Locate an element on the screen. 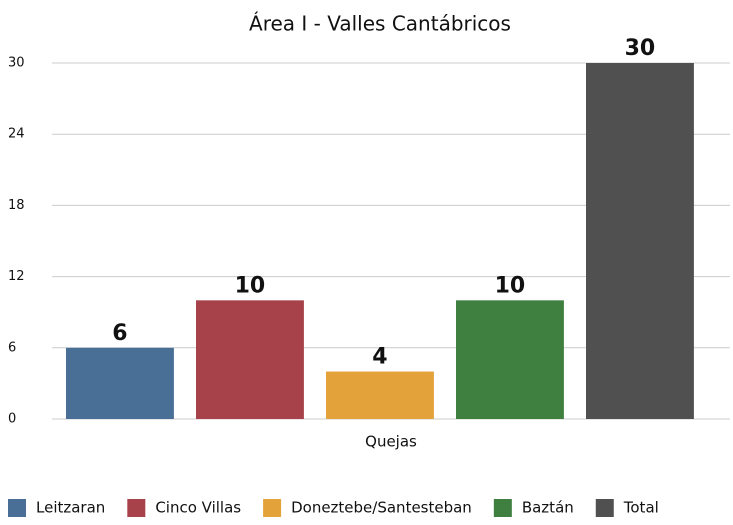 This screenshot has width=733, height=525. legend-label: Total is located at coordinates (641, 508).